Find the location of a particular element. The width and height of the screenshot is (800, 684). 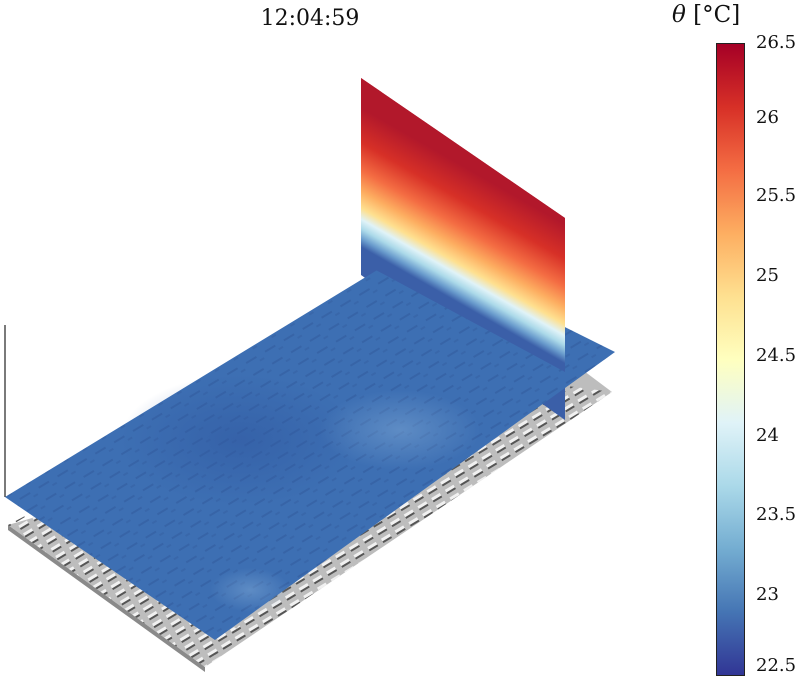

cool-patch is located at coordinates (240, 440).